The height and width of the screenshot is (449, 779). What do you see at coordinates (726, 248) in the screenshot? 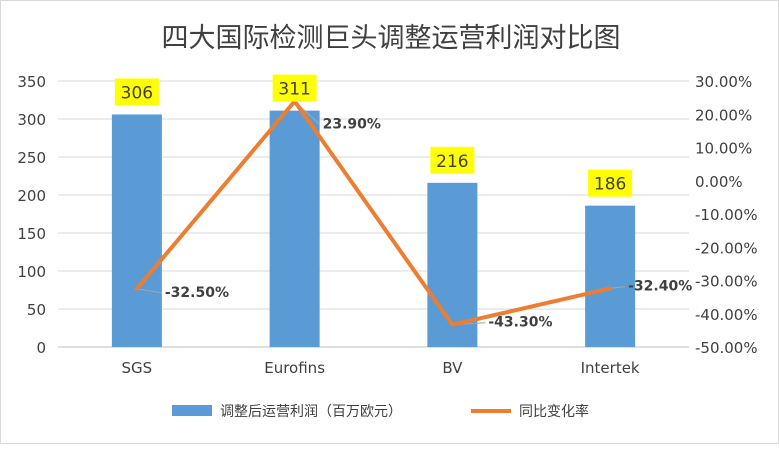
I see `right-axis-tick-label: -20.00%` at bounding box center [726, 248].